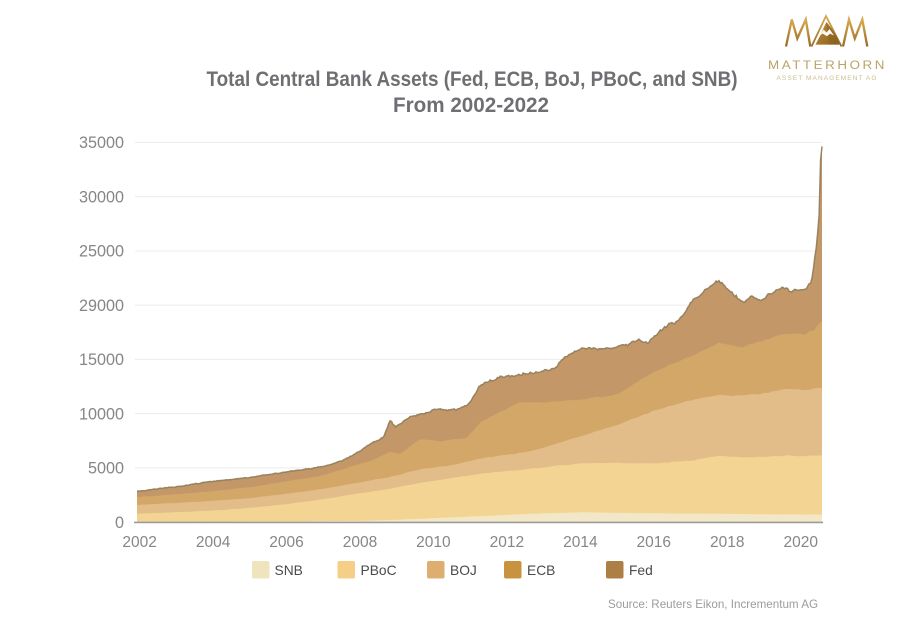  What do you see at coordinates (101, 414) in the screenshot?
I see `svg-text: 10000` at bounding box center [101, 414].